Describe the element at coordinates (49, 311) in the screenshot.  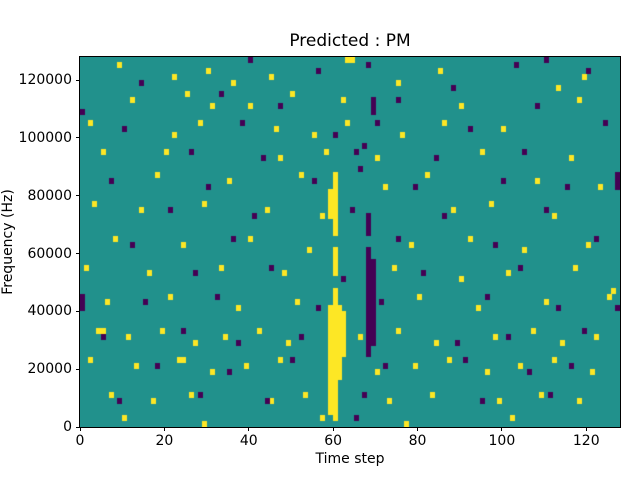
I see `y-tick-label: 40000` at that location.